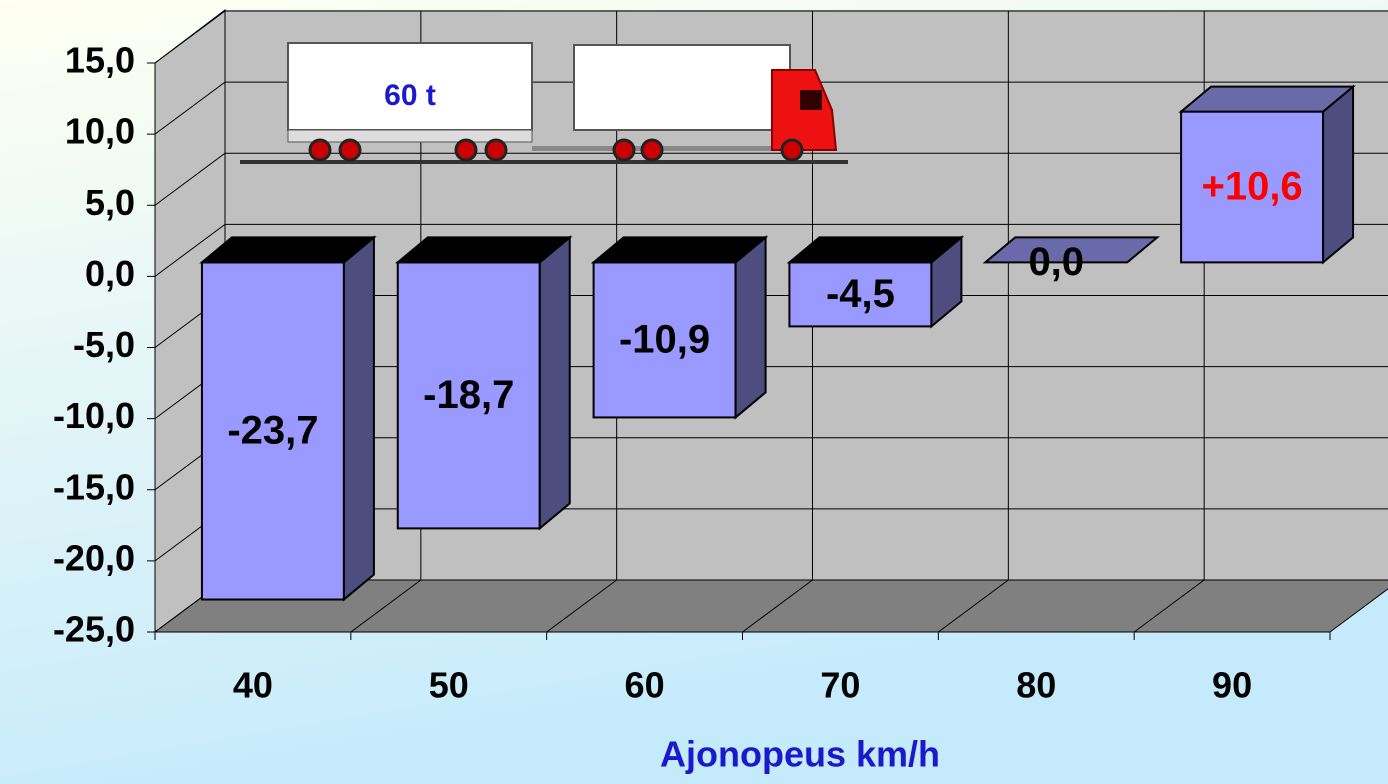 The height and width of the screenshot is (784, 1388). What do you see at coordinates (1036, 685) in the screenshot?
I see `x-tick-label: 80` at bounding box center [1036, 685].